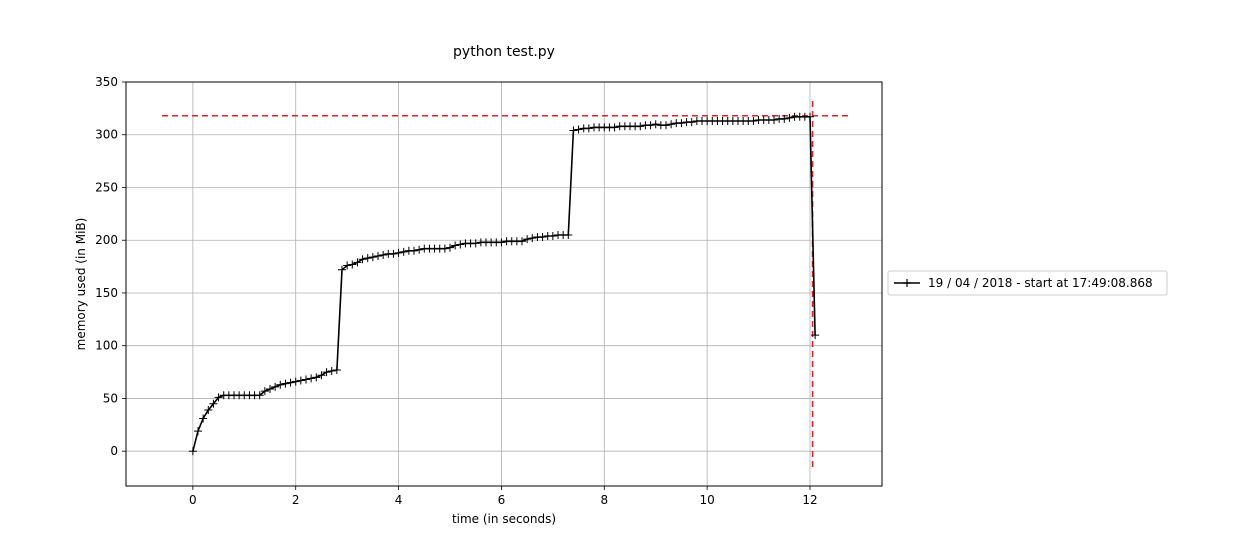 The width and height of the screenshot is (1260, 540). What do you see at coordinates (110, 398) in the screenshot?
I see `y-tick-label: 50` at bounding box center [110, 398].